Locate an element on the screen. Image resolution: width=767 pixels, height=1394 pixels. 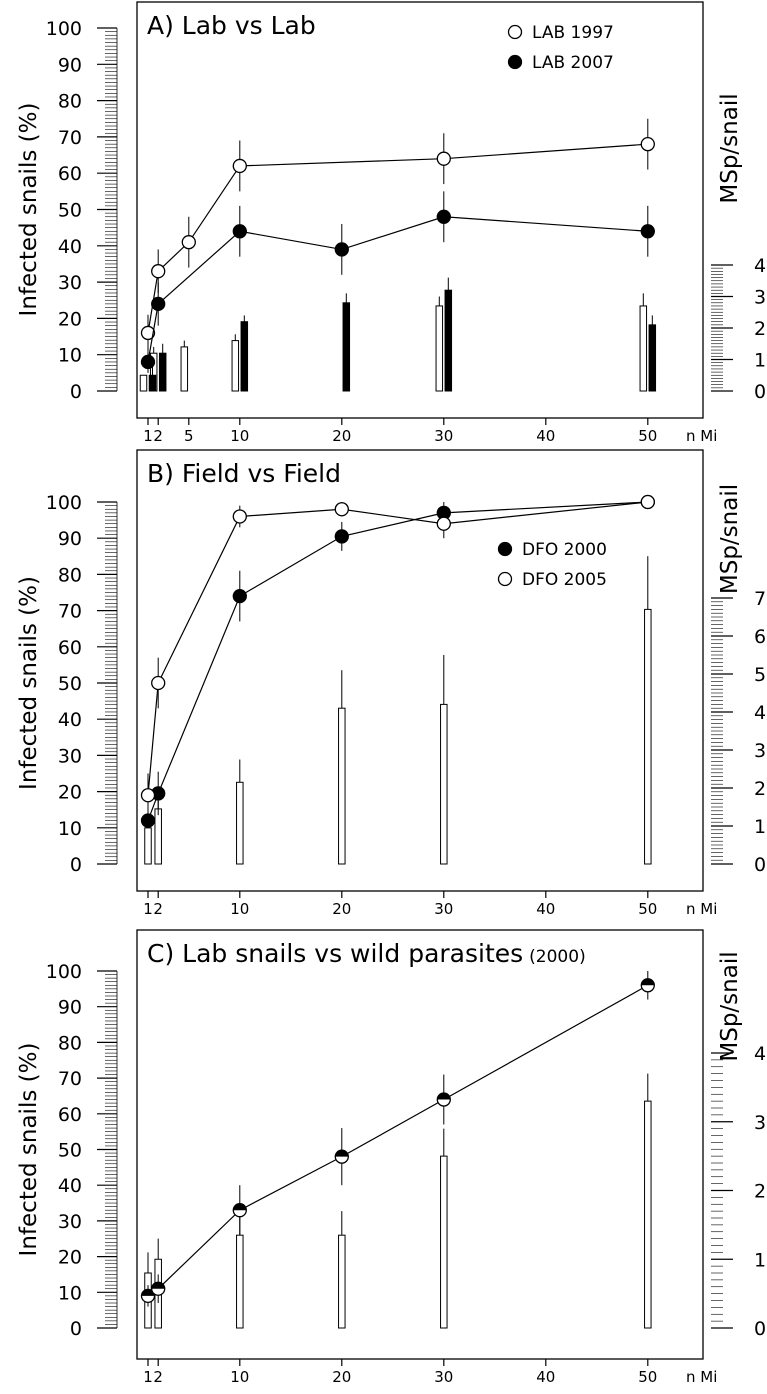
y-tick-label: 90 is located at coordinates (70, 1008).